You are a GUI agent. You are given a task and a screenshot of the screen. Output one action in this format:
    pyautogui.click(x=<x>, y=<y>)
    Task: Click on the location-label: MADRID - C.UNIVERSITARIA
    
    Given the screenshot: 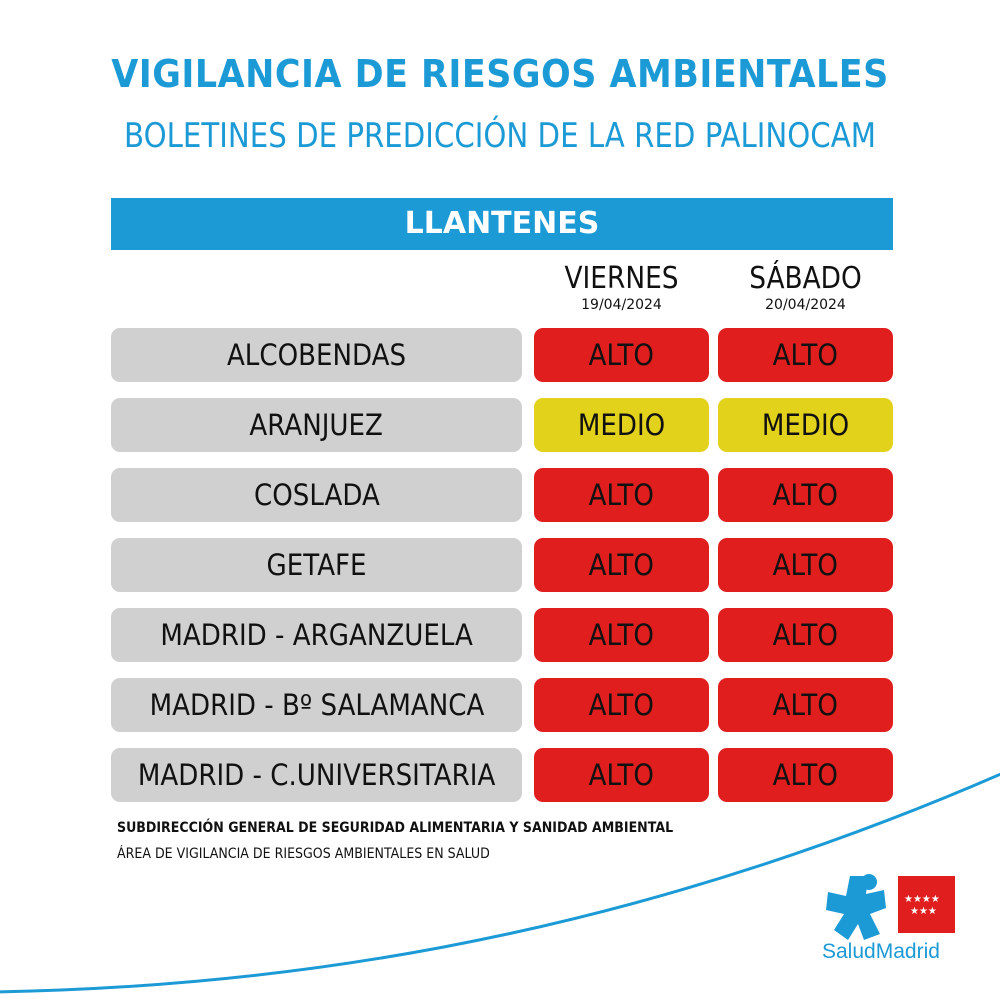 What is the action you would take?
    pyautogui.click(x=316, y=775)
    